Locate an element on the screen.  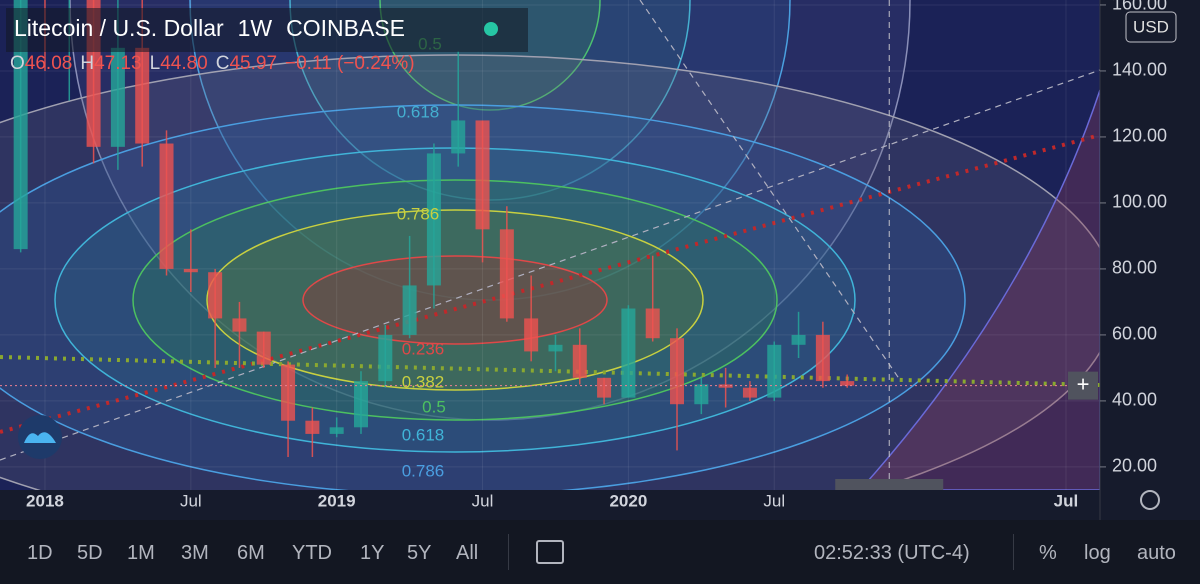
scale-option: % is located at coordinates (1048, 553).